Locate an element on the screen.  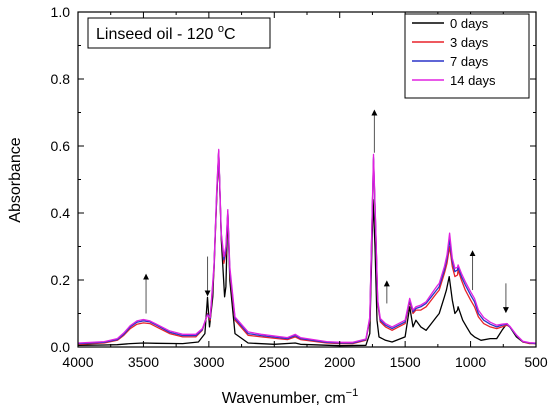
y-tick-label: 0.2 is located at coordinates (61, 280).